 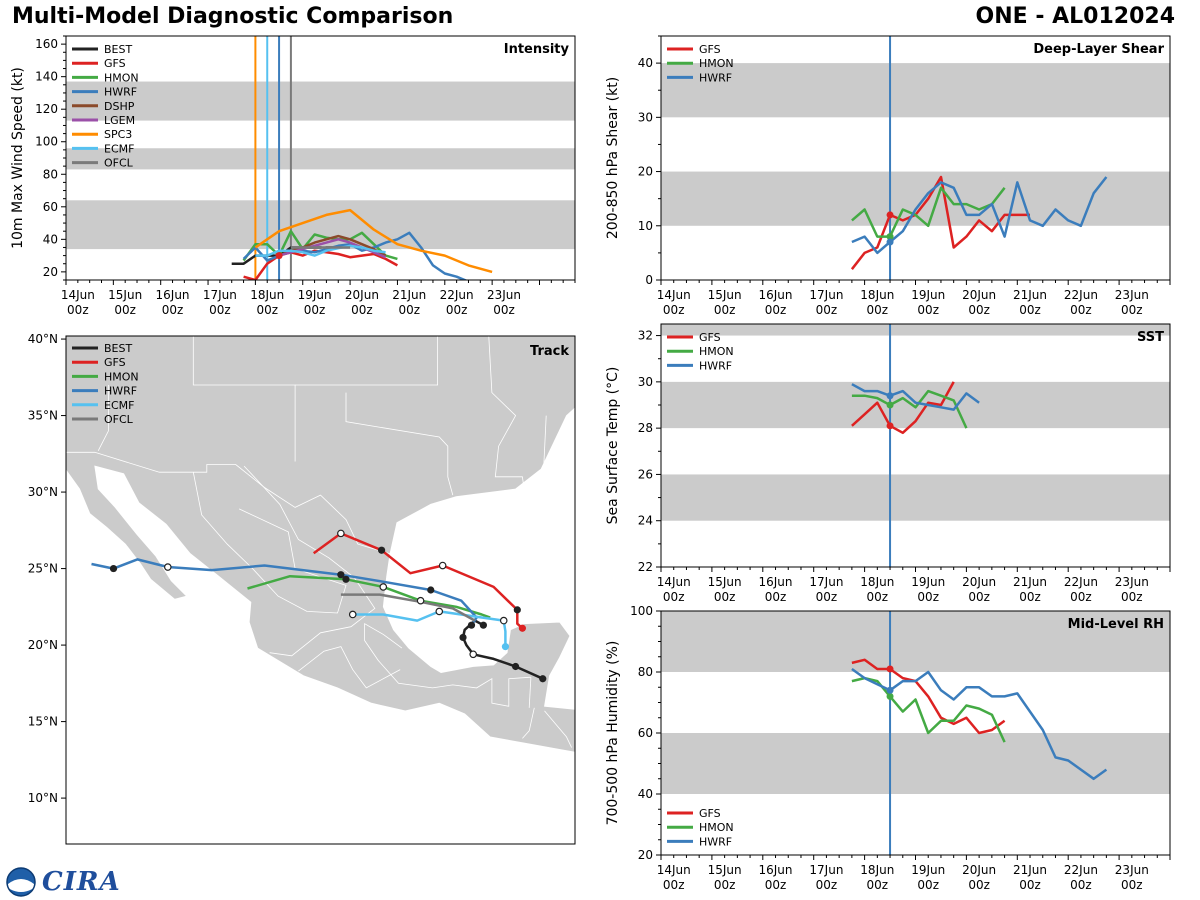 What do you see at coordinates (979, 215) in the screenshot?
I see `series-line-hwrf` at bounding box center [979, 215].